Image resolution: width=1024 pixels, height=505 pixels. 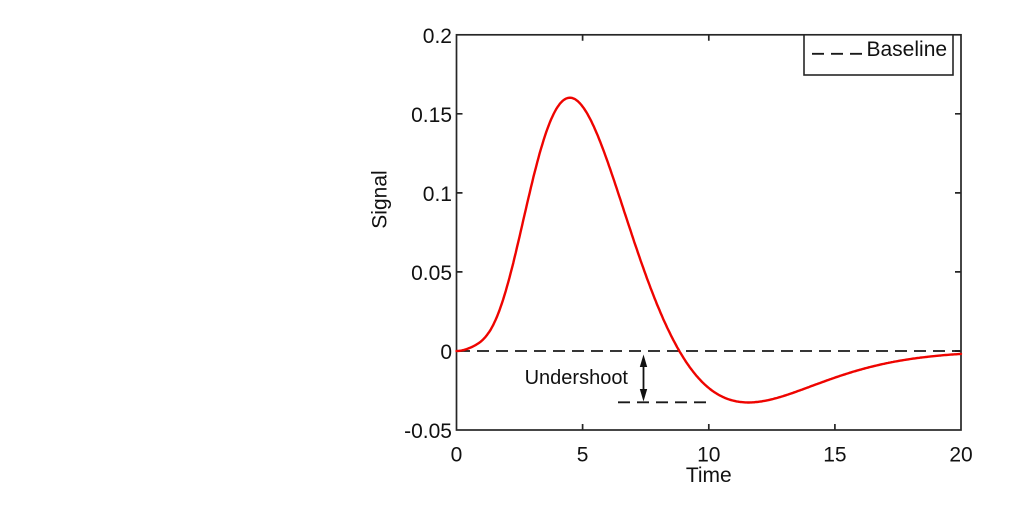 I want to click on svg-text: -0.05, so click(x=428, y=431).